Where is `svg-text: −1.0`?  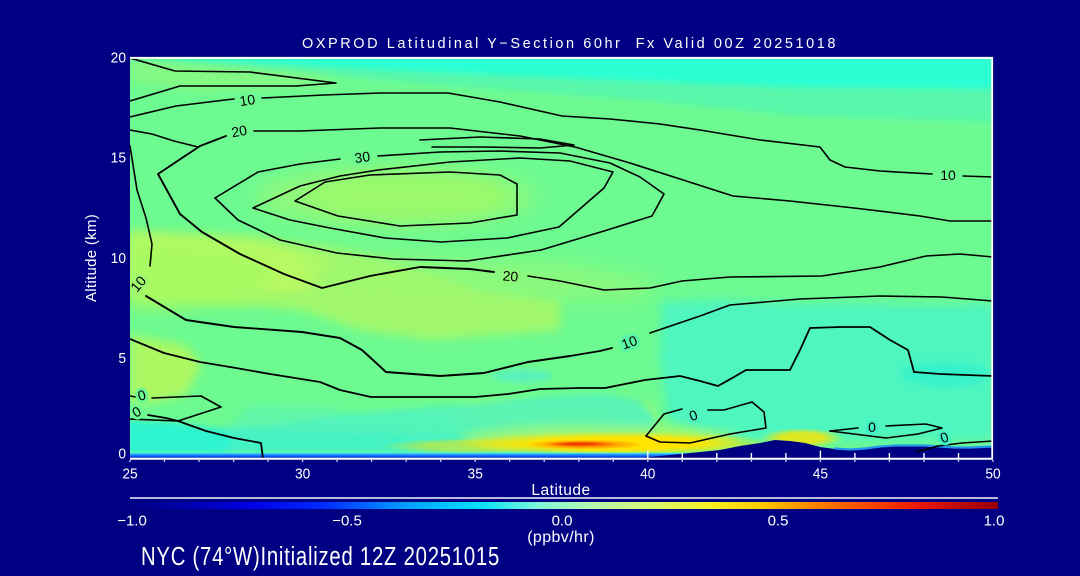 svg-text: −1.0 is located at coordinates (132, 521).